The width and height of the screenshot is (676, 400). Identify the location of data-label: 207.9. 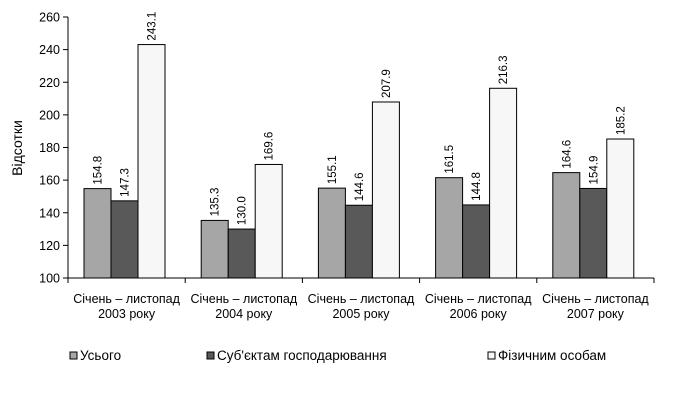
(387, 83).